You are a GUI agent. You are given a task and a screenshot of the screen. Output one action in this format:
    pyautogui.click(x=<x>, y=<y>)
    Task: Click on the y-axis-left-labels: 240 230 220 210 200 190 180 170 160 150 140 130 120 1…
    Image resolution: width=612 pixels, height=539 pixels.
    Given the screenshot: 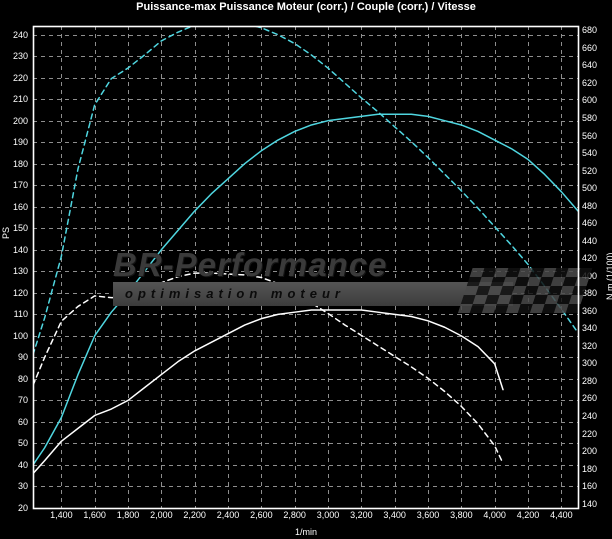 What is the action you would take?
    pyautogui.click(x=15, y=269)
    